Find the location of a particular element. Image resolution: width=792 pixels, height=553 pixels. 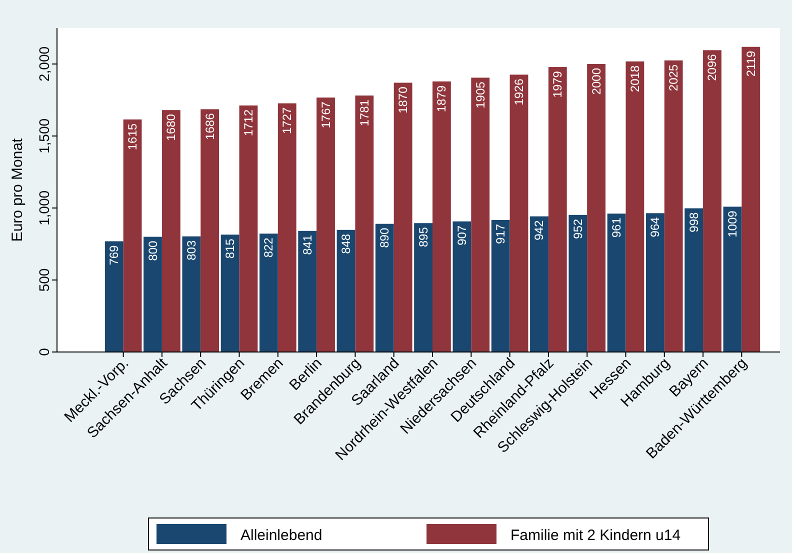

data-label: 848 is located at coordinates (346, 244).